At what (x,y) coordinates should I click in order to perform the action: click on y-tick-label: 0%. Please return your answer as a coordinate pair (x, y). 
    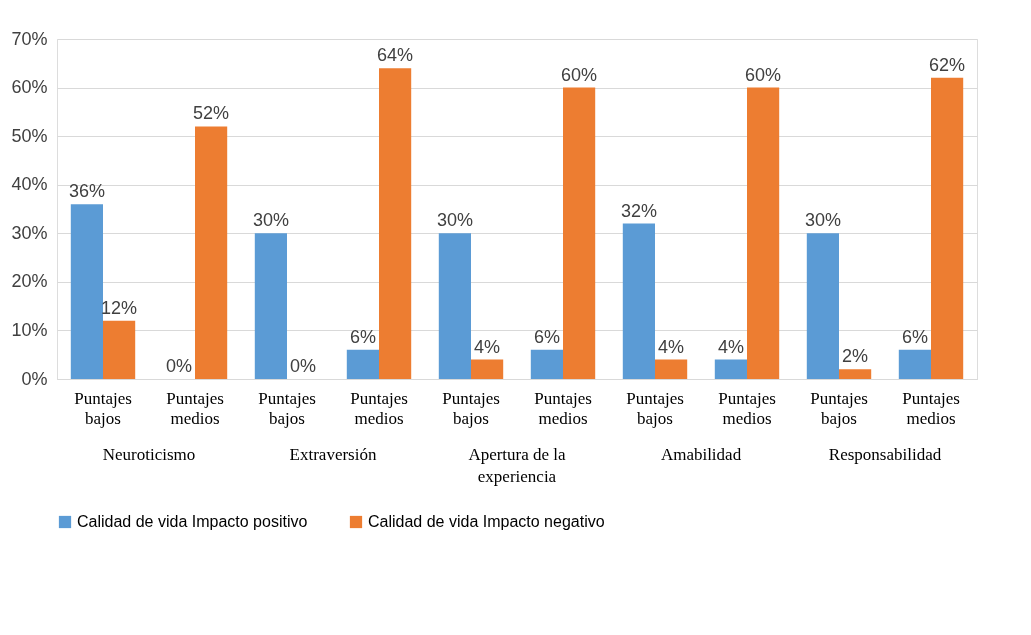
    Looking at the image, I should click on (34, 378).